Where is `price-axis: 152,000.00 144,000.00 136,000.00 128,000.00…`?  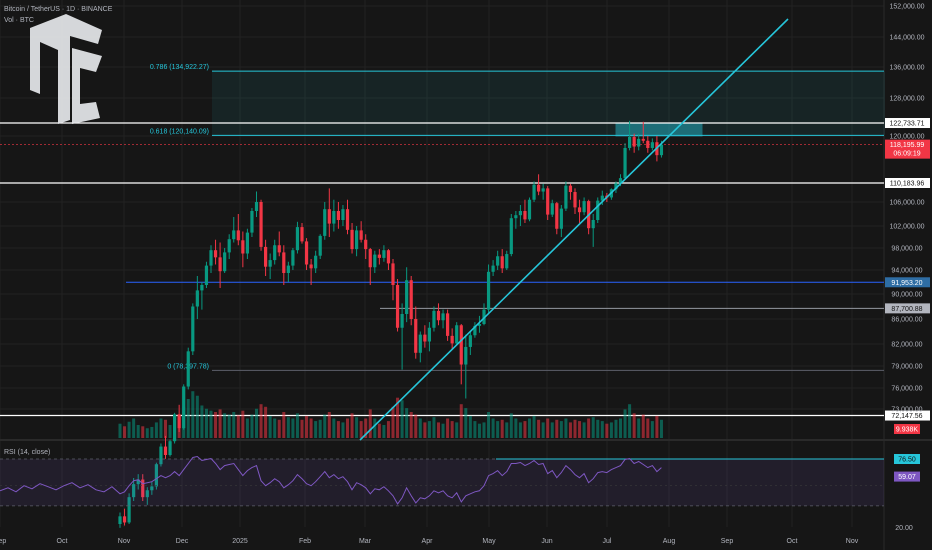
price-axis: 152,000.00 144,000.00 136,000.00 128,000.00… is located at coordinates (906, 209).